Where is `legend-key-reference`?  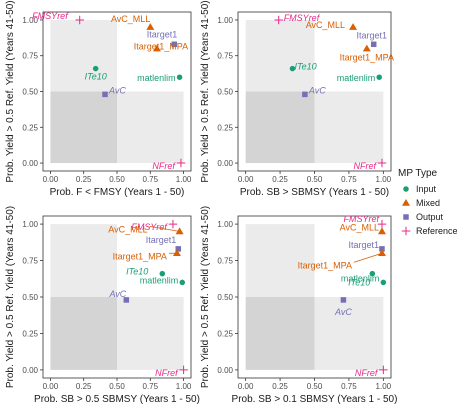
legend-key-reference is located at coordinates (406, 231).